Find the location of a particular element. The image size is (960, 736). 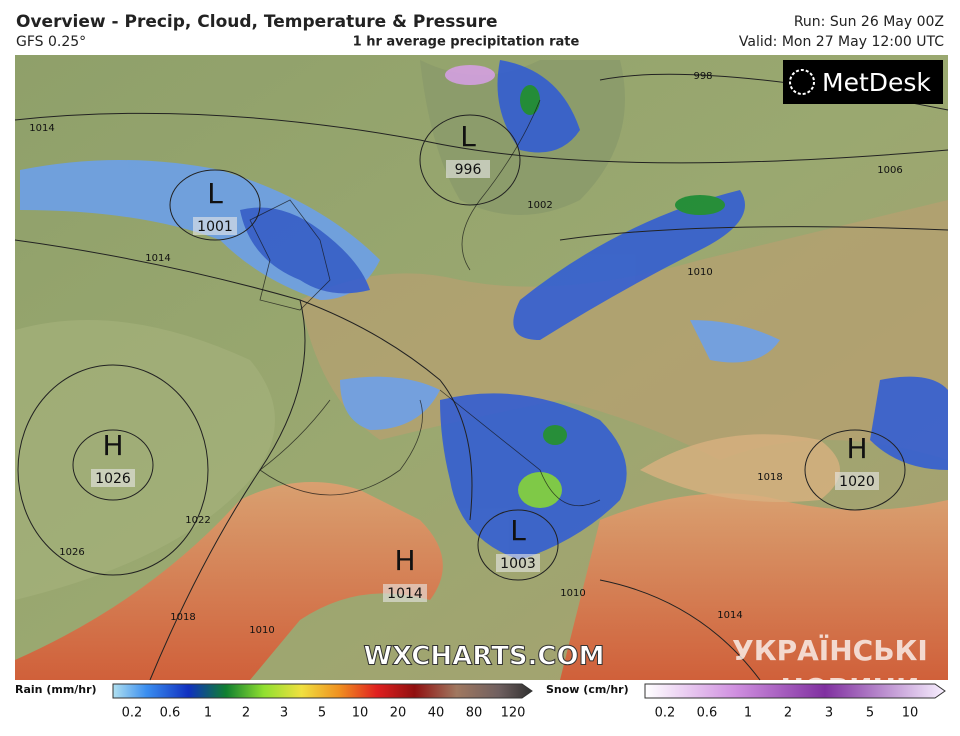

logo: MetDesk is located at coordinates (876, 82).